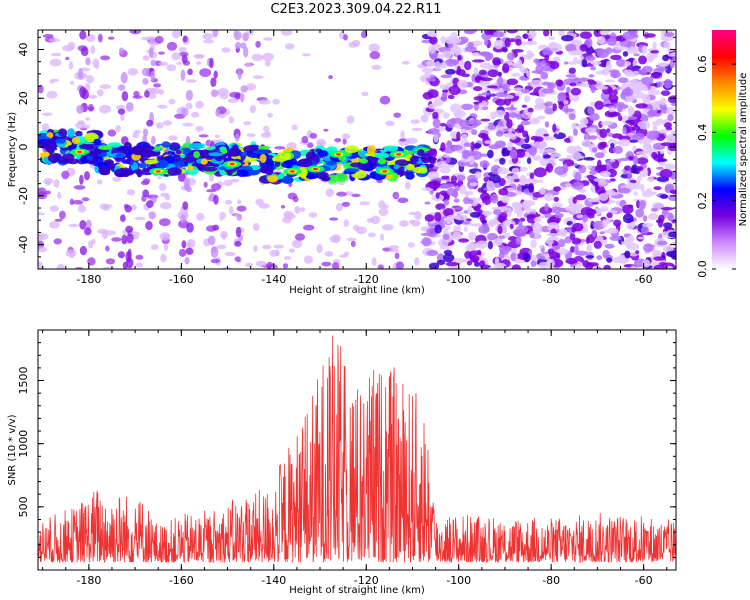 The image size is (750, 600). Describe the element at coordinates (12, 449) in the screenshot. I see `snr-y-label: SNR (10 * v/v)` at that location.